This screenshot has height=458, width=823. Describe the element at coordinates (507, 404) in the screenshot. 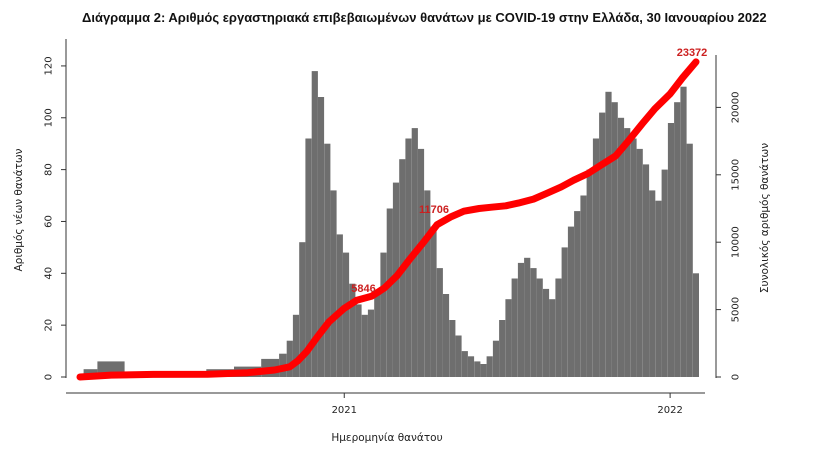

I see `x-ticks: 2021 2022` at that location.